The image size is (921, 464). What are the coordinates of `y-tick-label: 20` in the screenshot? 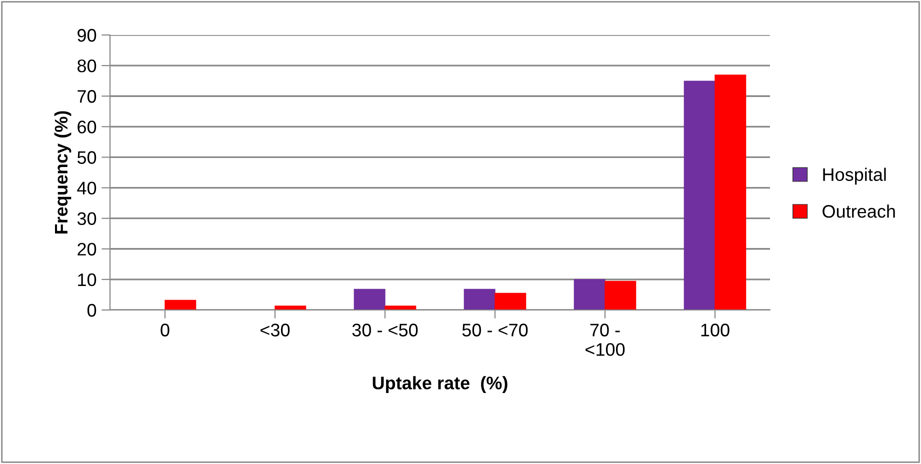 It's located at (87, 249).